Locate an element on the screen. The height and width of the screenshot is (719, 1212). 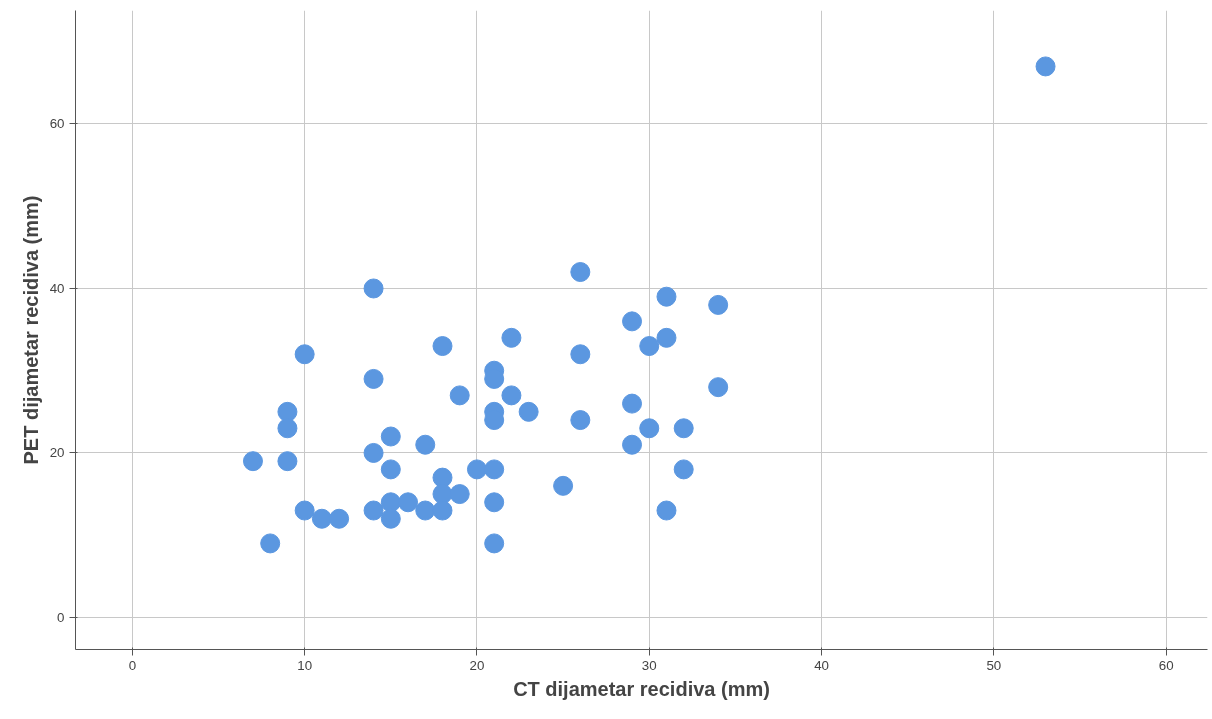
x-axis-title: CT dijametar recidiva (mm) is located at coordinates (641, 688).